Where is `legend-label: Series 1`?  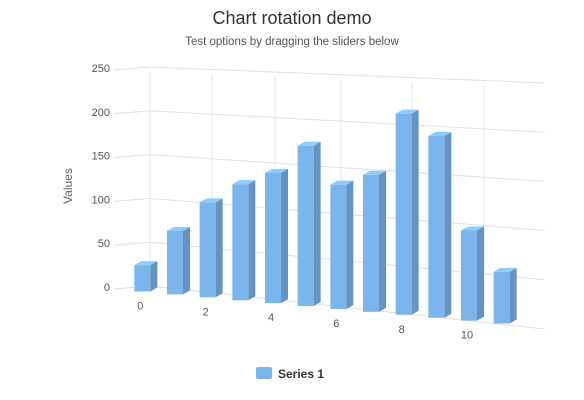
legend-label: Series 1 is located at coordinates (301, 374).